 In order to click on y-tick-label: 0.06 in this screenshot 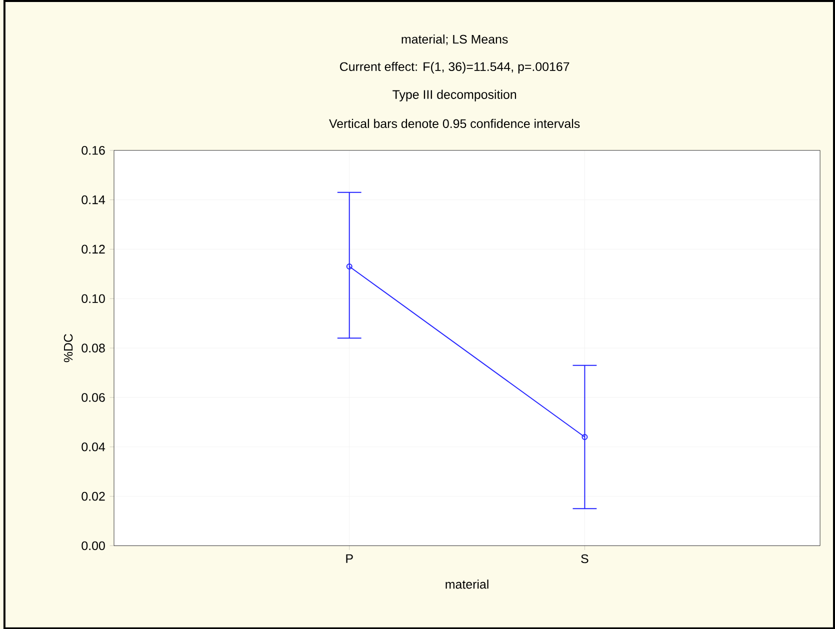, I will do `click(93, 397)`.